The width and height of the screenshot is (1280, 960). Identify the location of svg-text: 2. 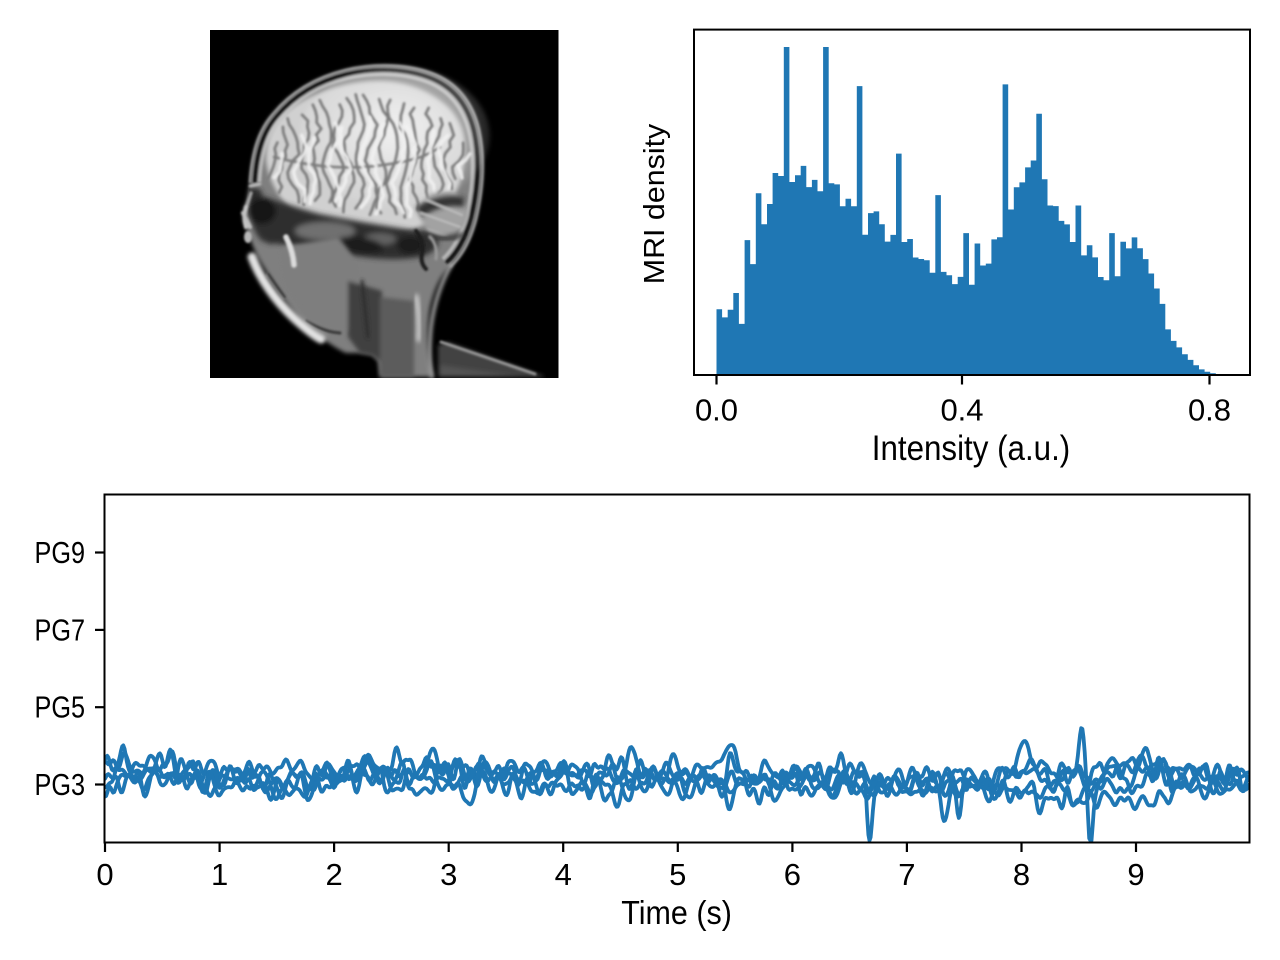
(333, 874).